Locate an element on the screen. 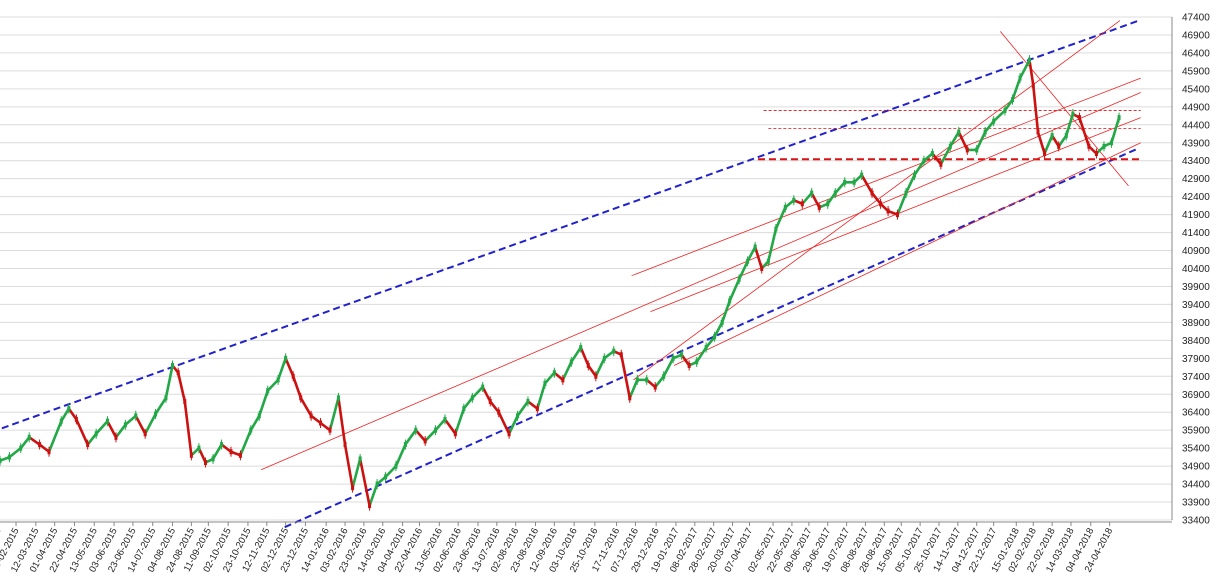 Image resolution: width=1228 pixels, height=585 pixels. y-tick-label: 45400 is located at coordinates (1196, 89).